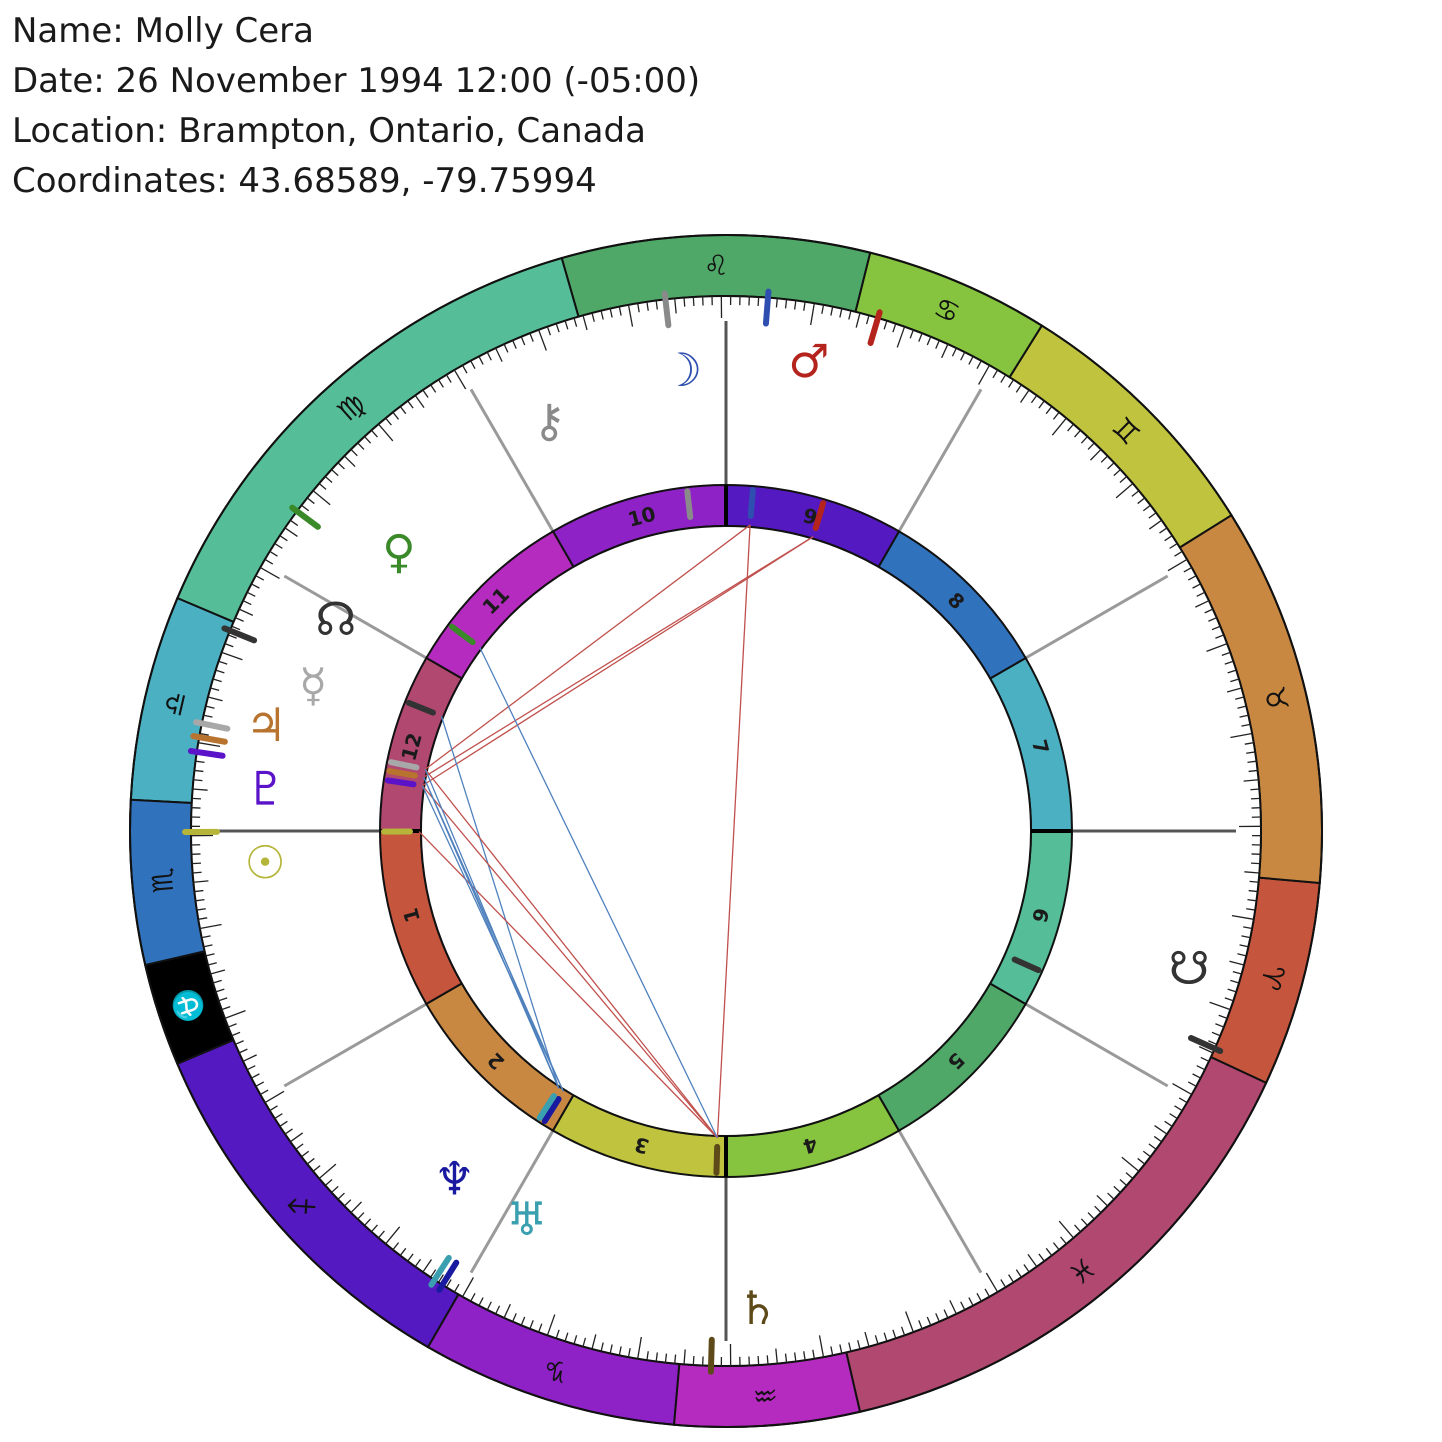 This screenshot has width=1442, height=1442. What do you see at coordinates (689, 504) in the screenshot?
I see `chiron-inner-marker` at bounding box center [689, 504].